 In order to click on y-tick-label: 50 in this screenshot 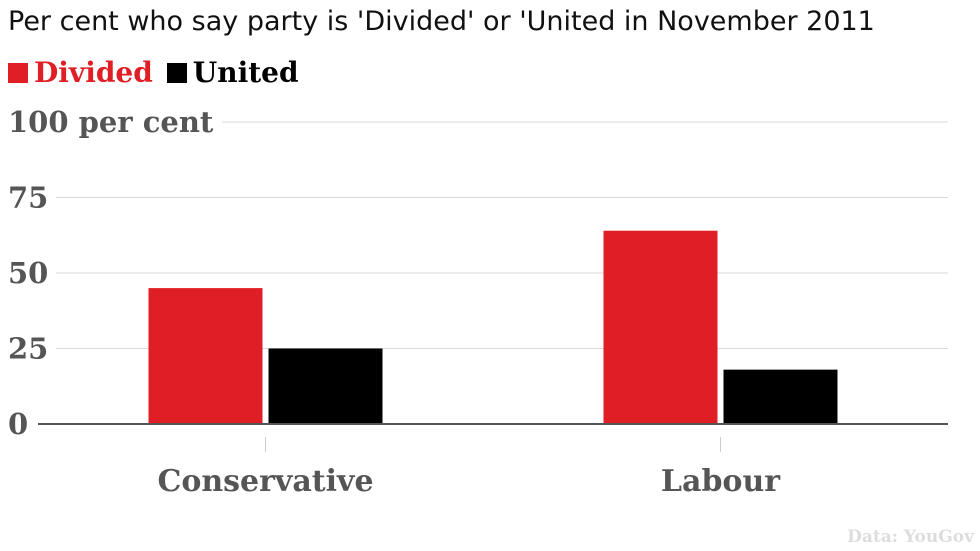, I will do `click(28, 273)`.